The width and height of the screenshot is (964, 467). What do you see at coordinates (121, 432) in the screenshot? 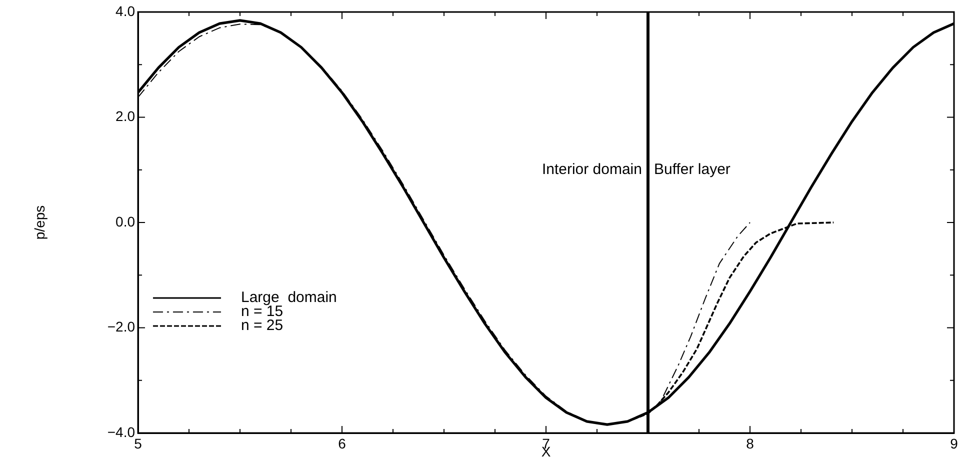
I see `y-tick-label: −4.0` at bounding box center [121, 432].